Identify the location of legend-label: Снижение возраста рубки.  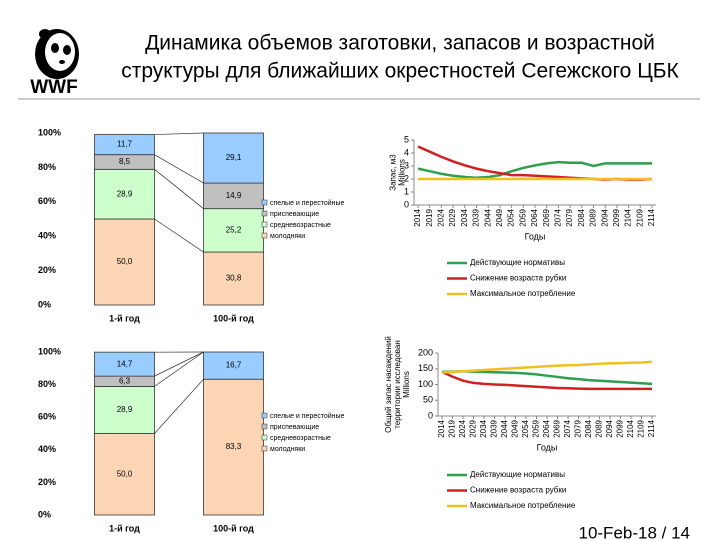
(518, 490).